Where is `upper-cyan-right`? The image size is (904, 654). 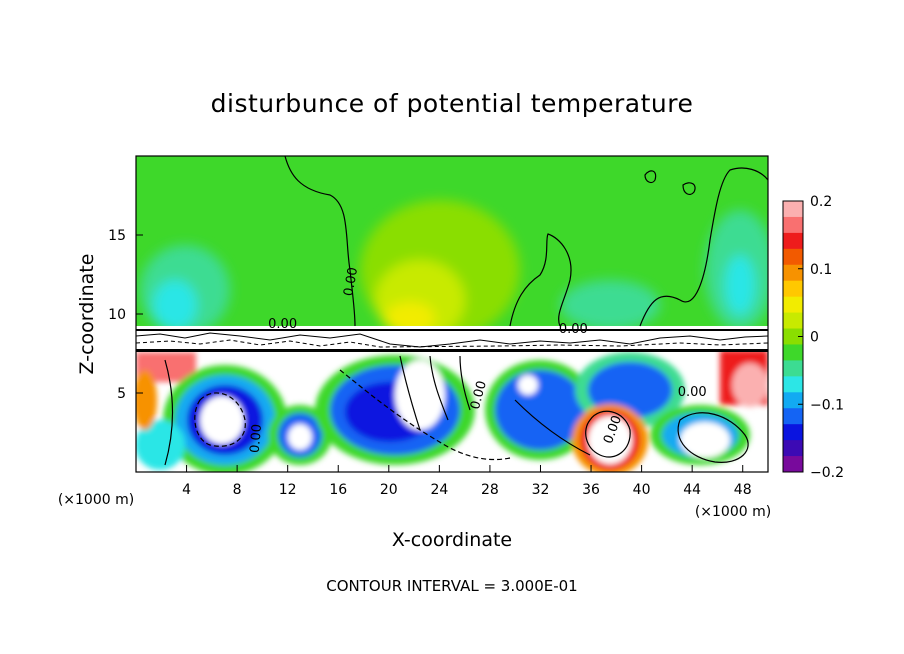 upper-cyan-right is located at coordinates (740, 285).